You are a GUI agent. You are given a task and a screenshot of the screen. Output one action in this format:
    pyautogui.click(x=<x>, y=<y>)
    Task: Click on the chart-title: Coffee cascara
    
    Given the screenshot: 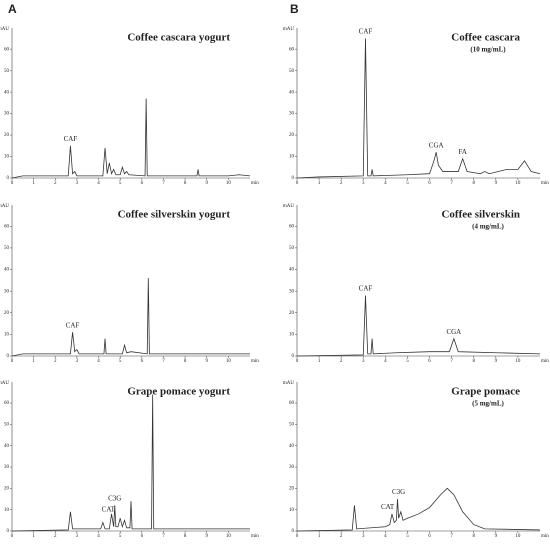 What is the action you would take?
    pyautogui.click(x=485, y=38)
    